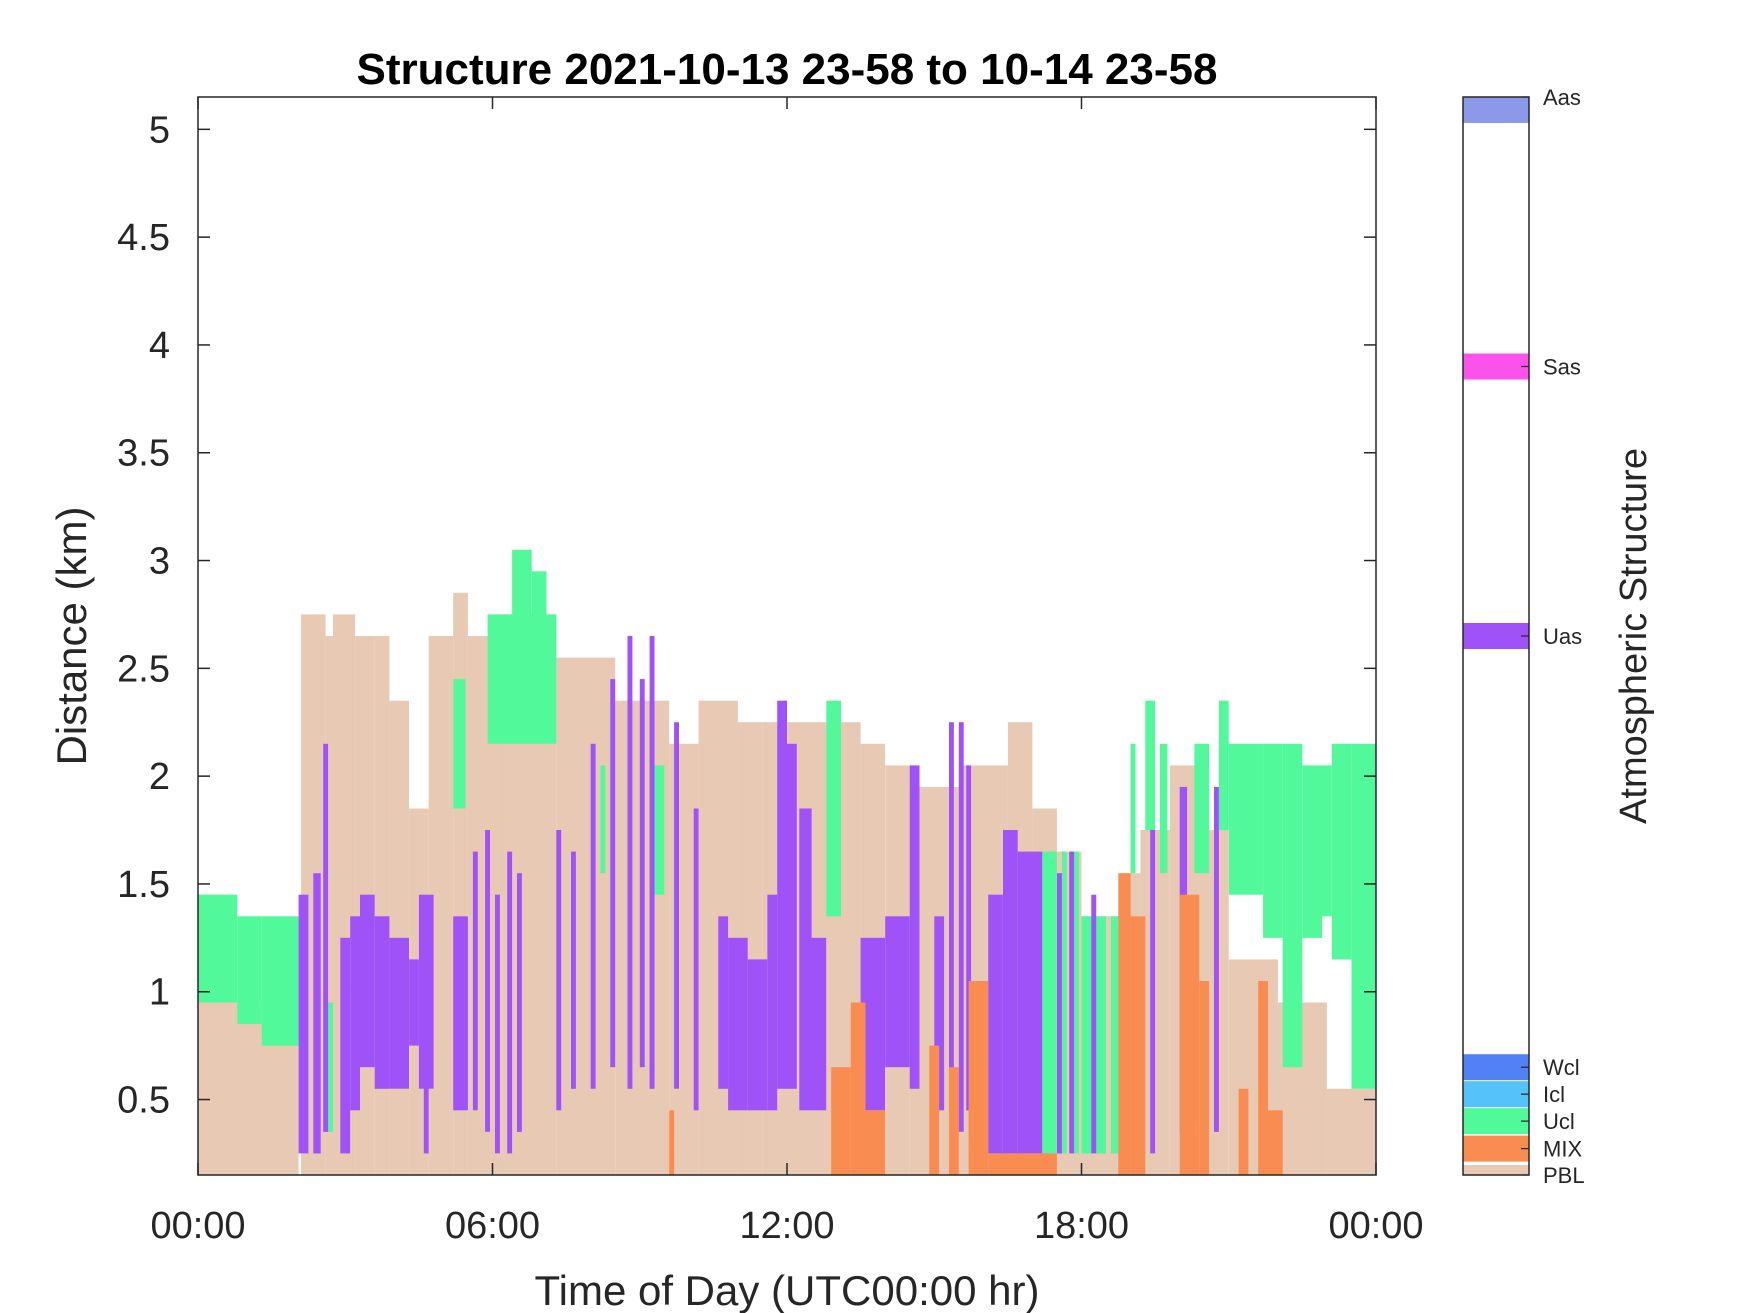  What do you see at coordinates (159, 346) in the screenshot?
I see `y-tick-label-7: 4` at bounding box center [159, 346].